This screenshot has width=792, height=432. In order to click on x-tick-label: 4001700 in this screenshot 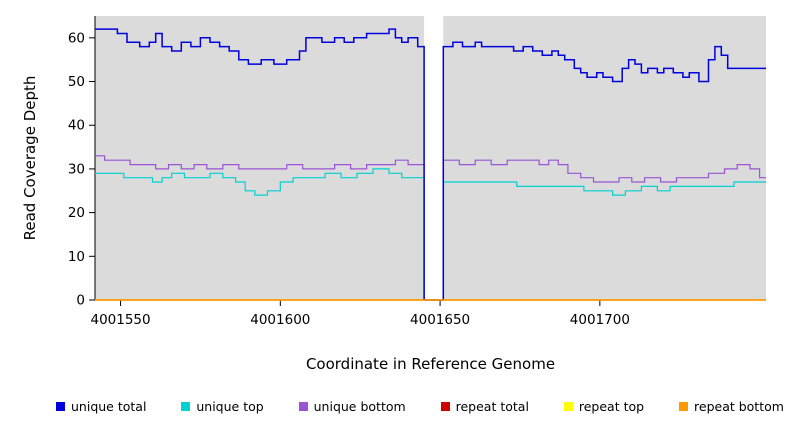, I will do `click(600, 320)`.